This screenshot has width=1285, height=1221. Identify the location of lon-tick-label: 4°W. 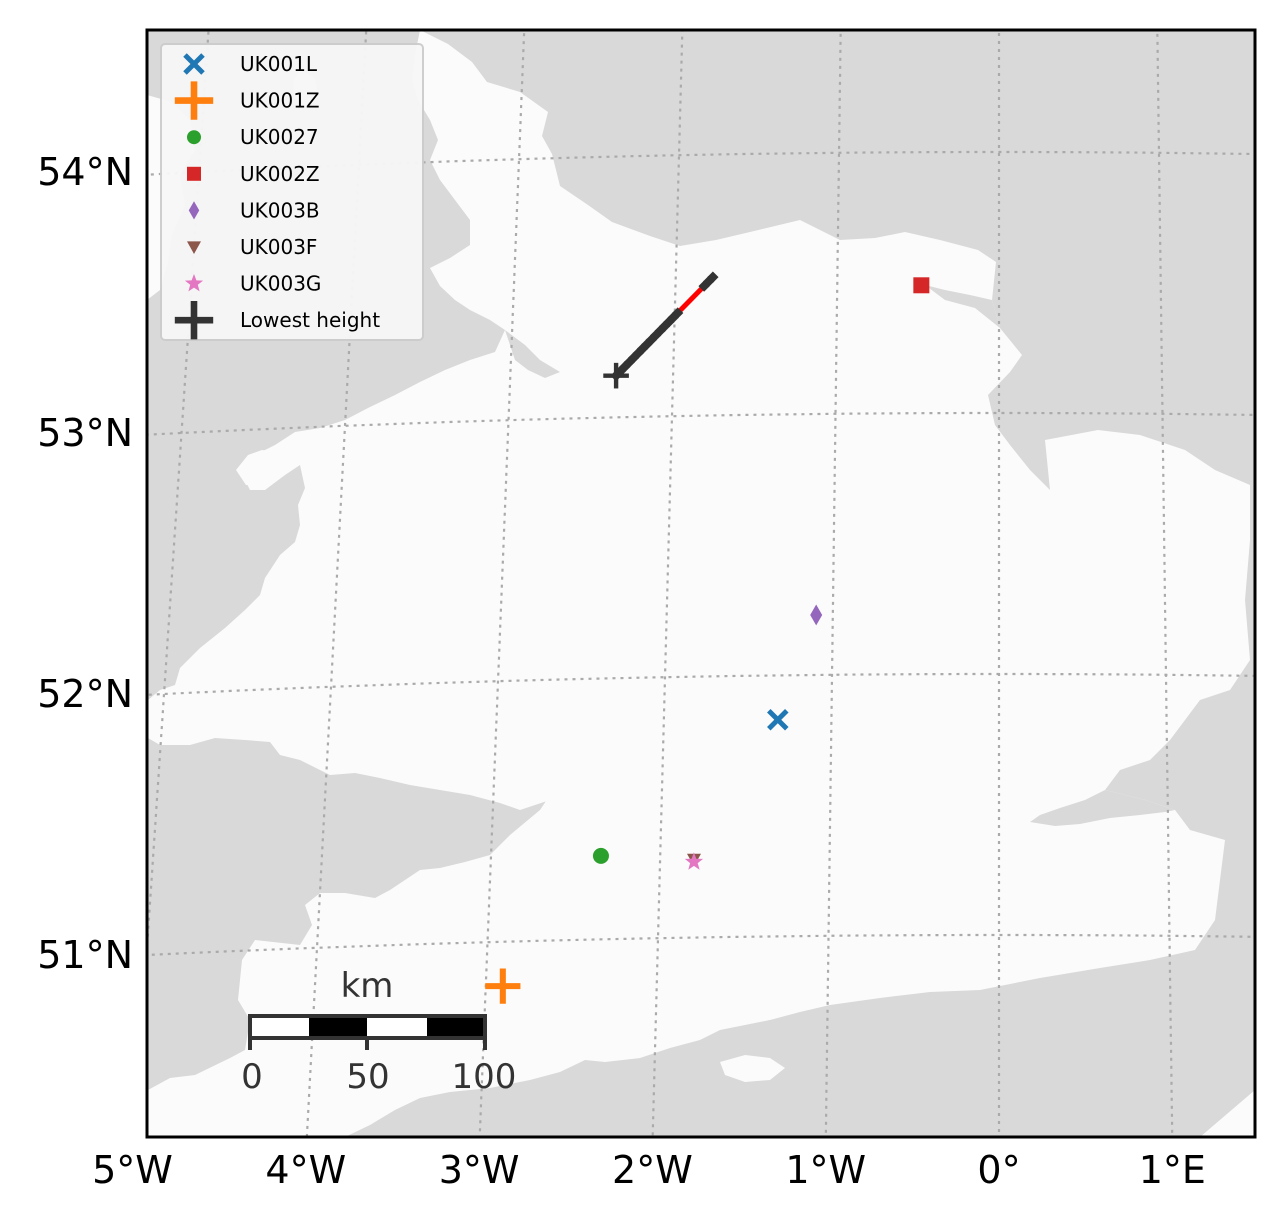
(305, 1170).